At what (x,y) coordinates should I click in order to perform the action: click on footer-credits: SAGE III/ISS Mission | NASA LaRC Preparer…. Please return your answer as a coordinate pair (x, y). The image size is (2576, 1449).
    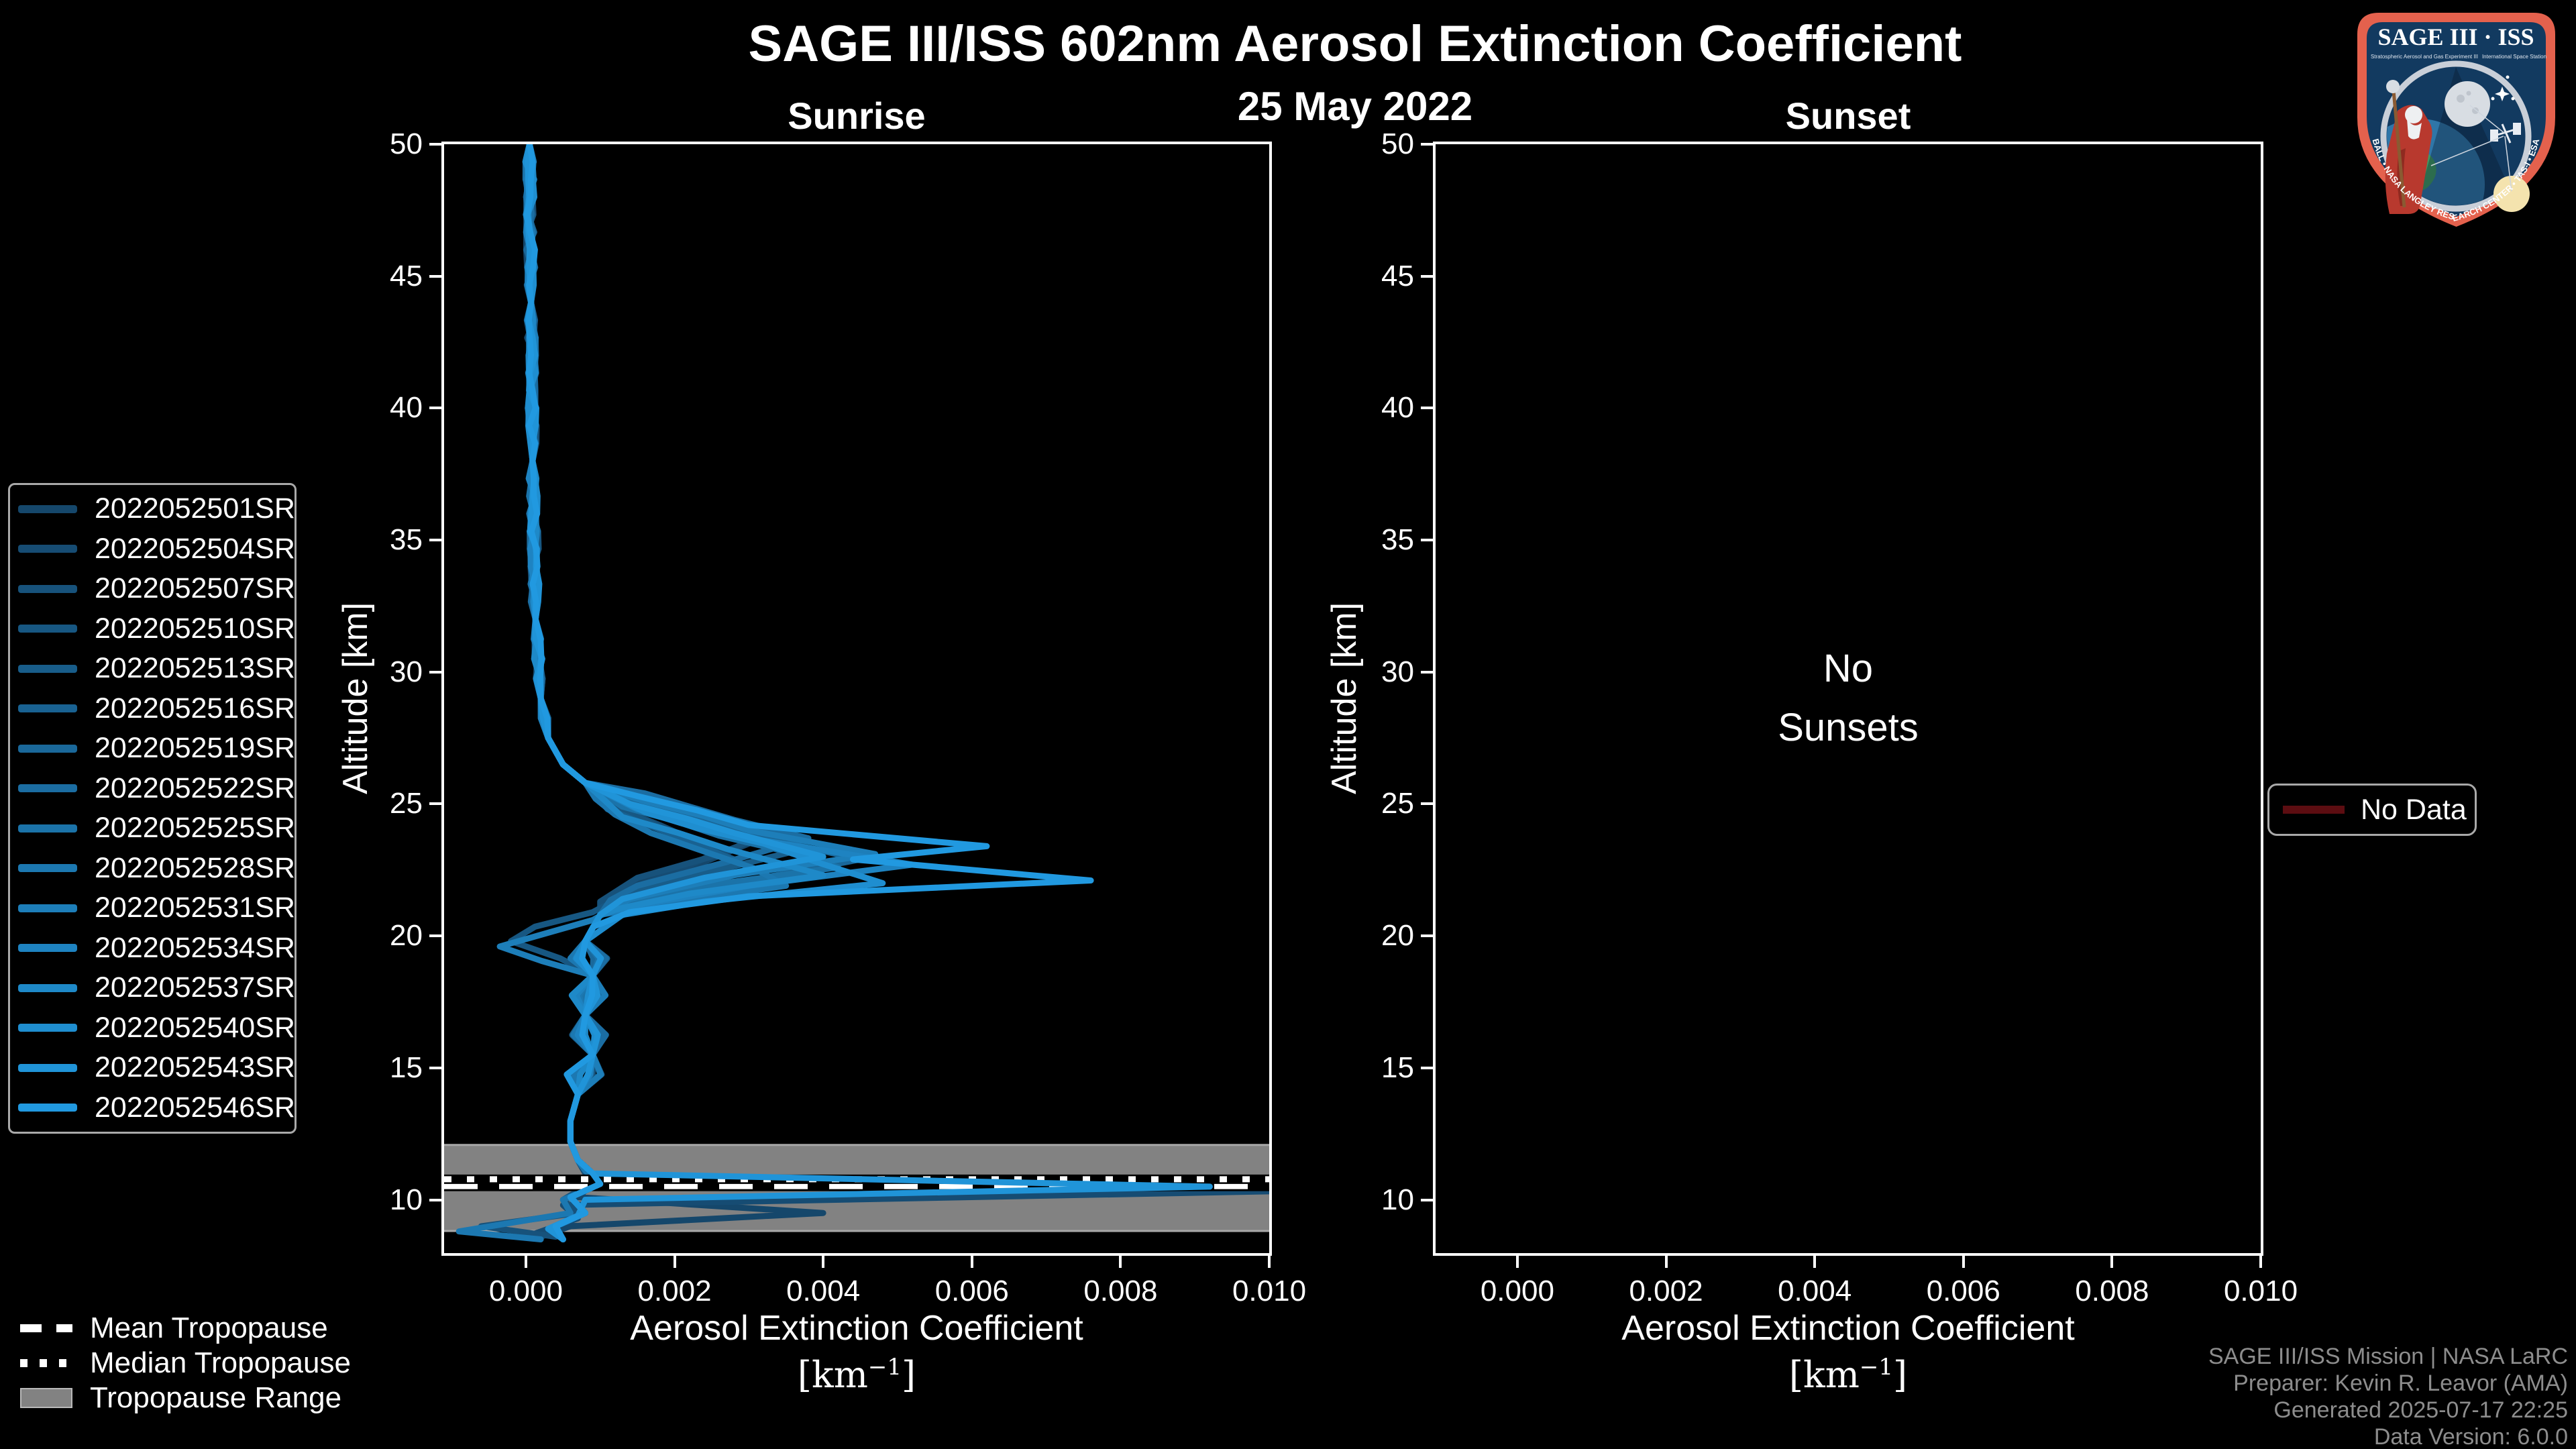
    Looking at the image, I should click on (2388, 1396).